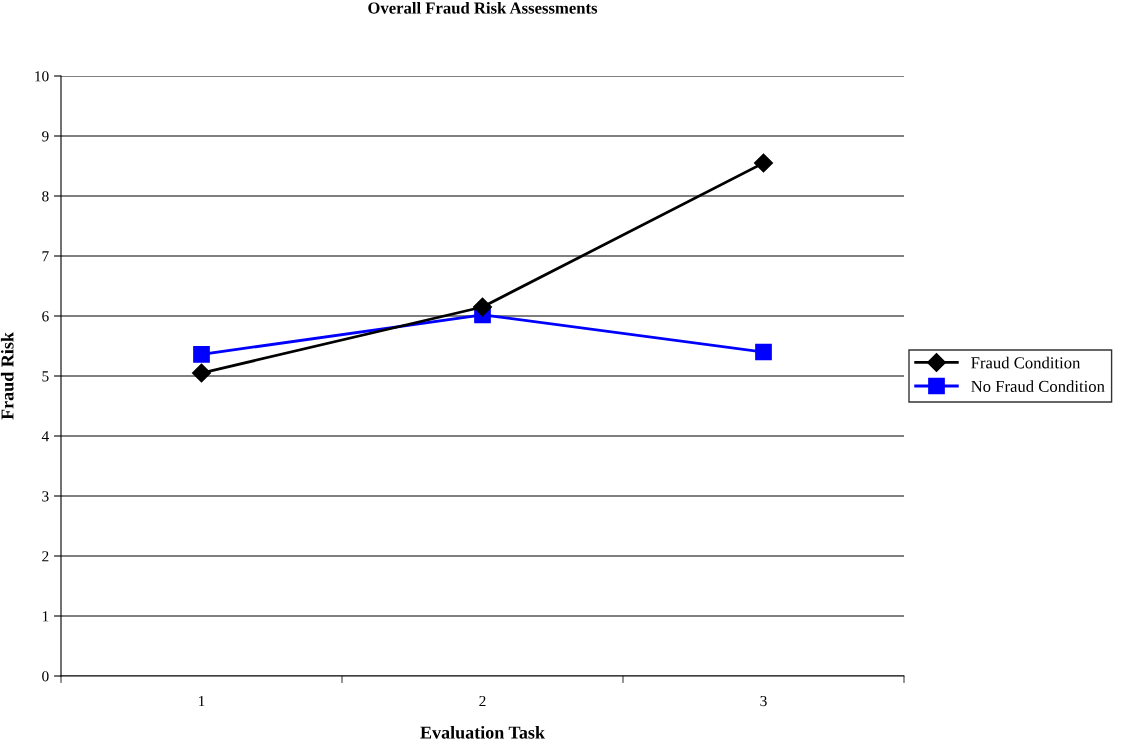 Image resolution: width=1133 pixels, height=745 pixels. I want to click on legend-label: Fraud Condition, so click(1026, 362).